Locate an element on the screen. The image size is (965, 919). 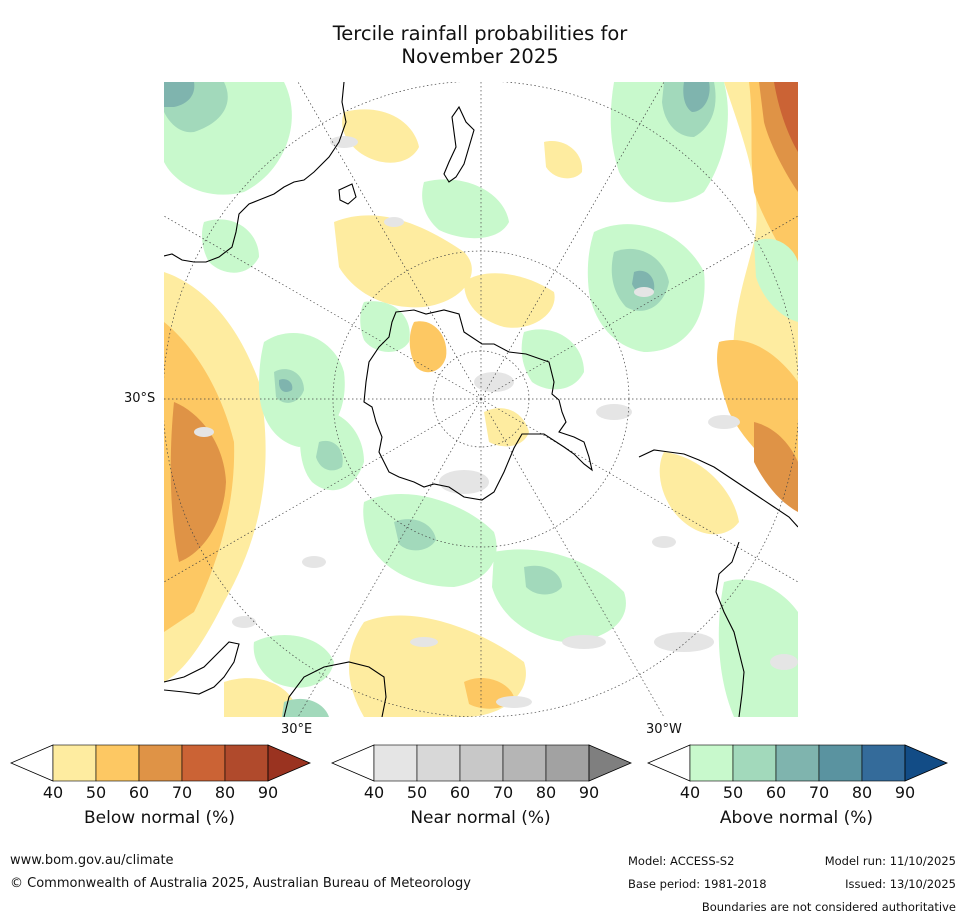
above-normal-colorbar-tick: 60 is located at coordinates (776, 792).